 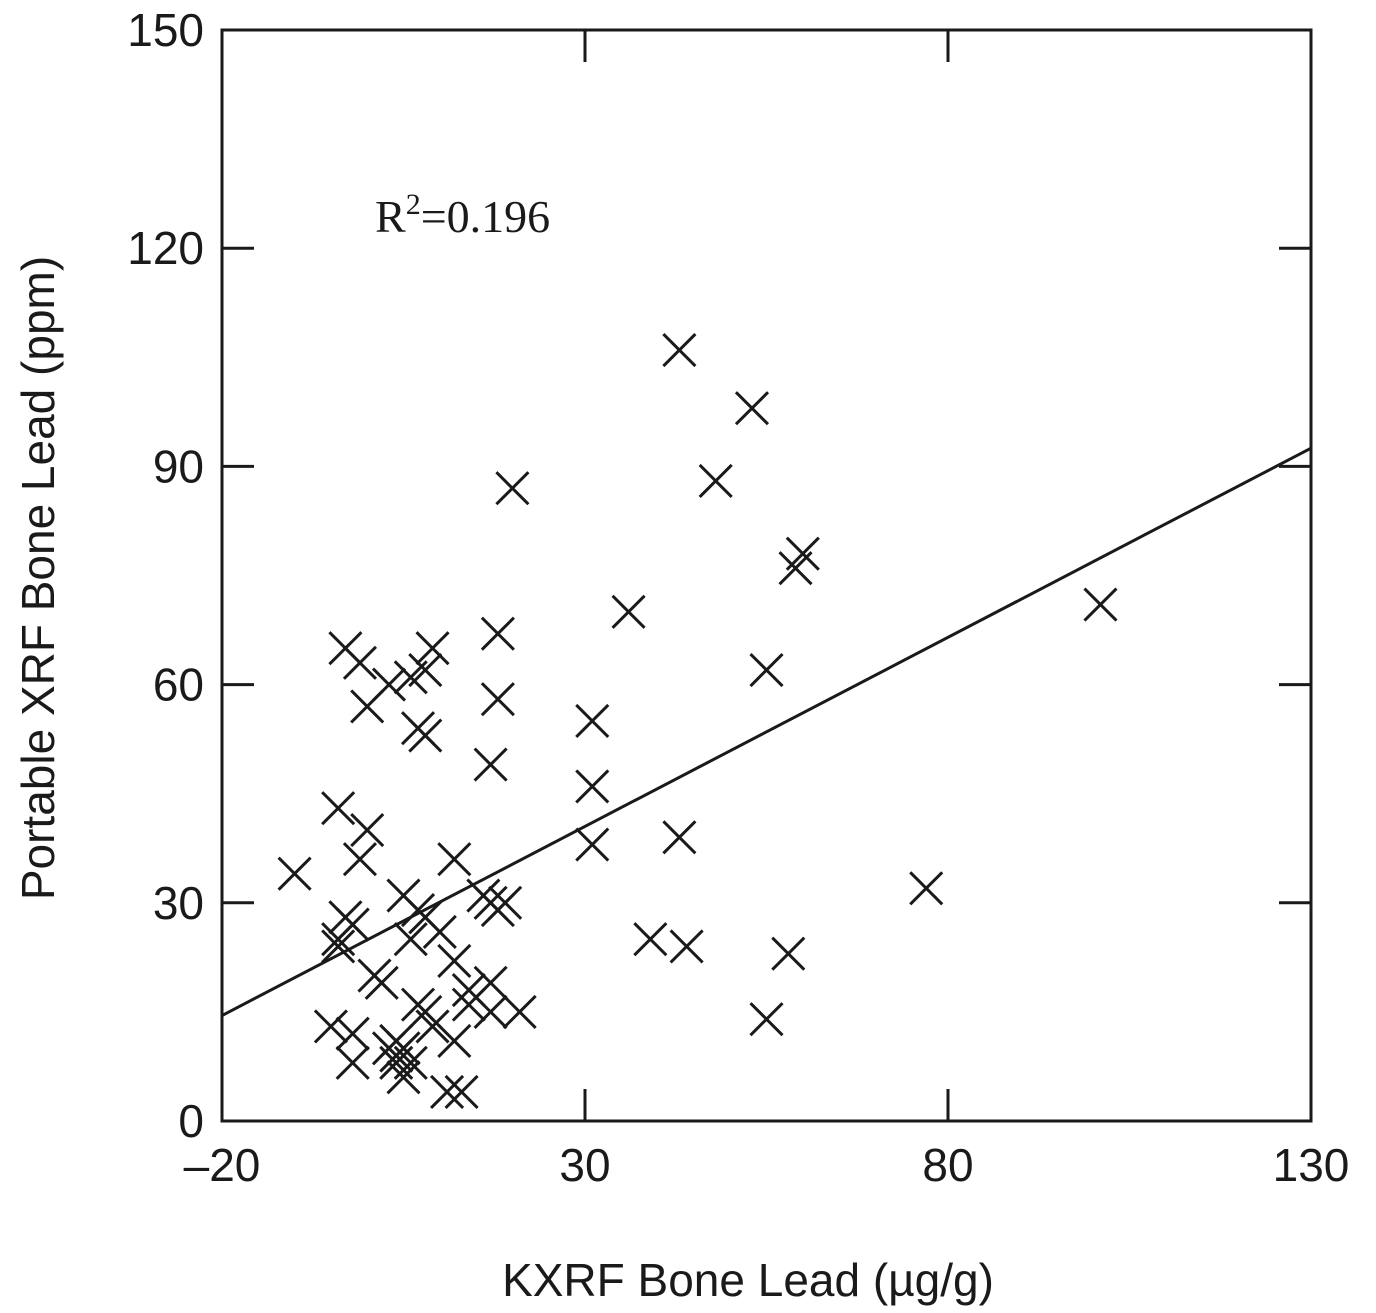 I want to click on y-axis-title: Portable XRF Bone Lead (ppm), so click(x=38, y=578).